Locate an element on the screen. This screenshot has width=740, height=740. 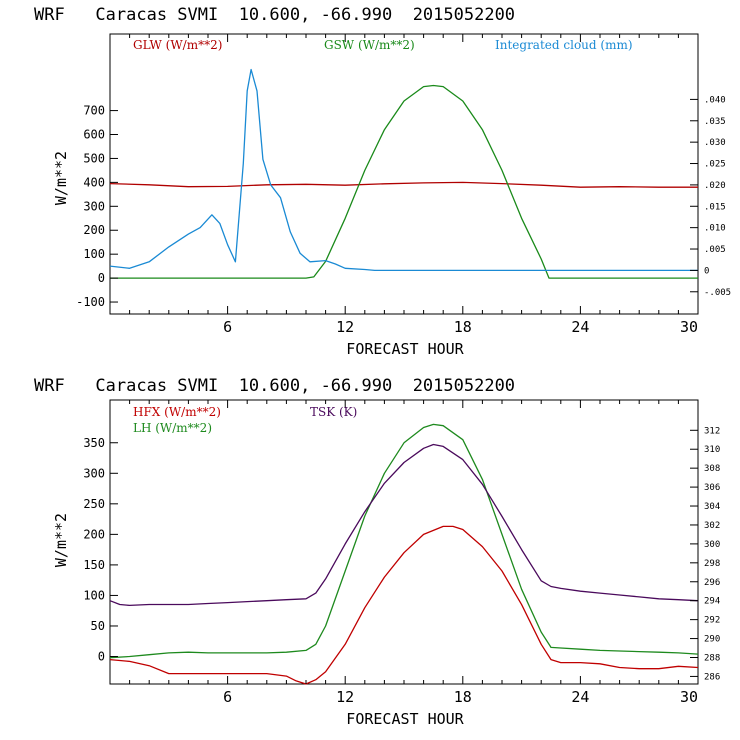
bottom-y2-tick-label: 298 is located at coordinates (712, 564).